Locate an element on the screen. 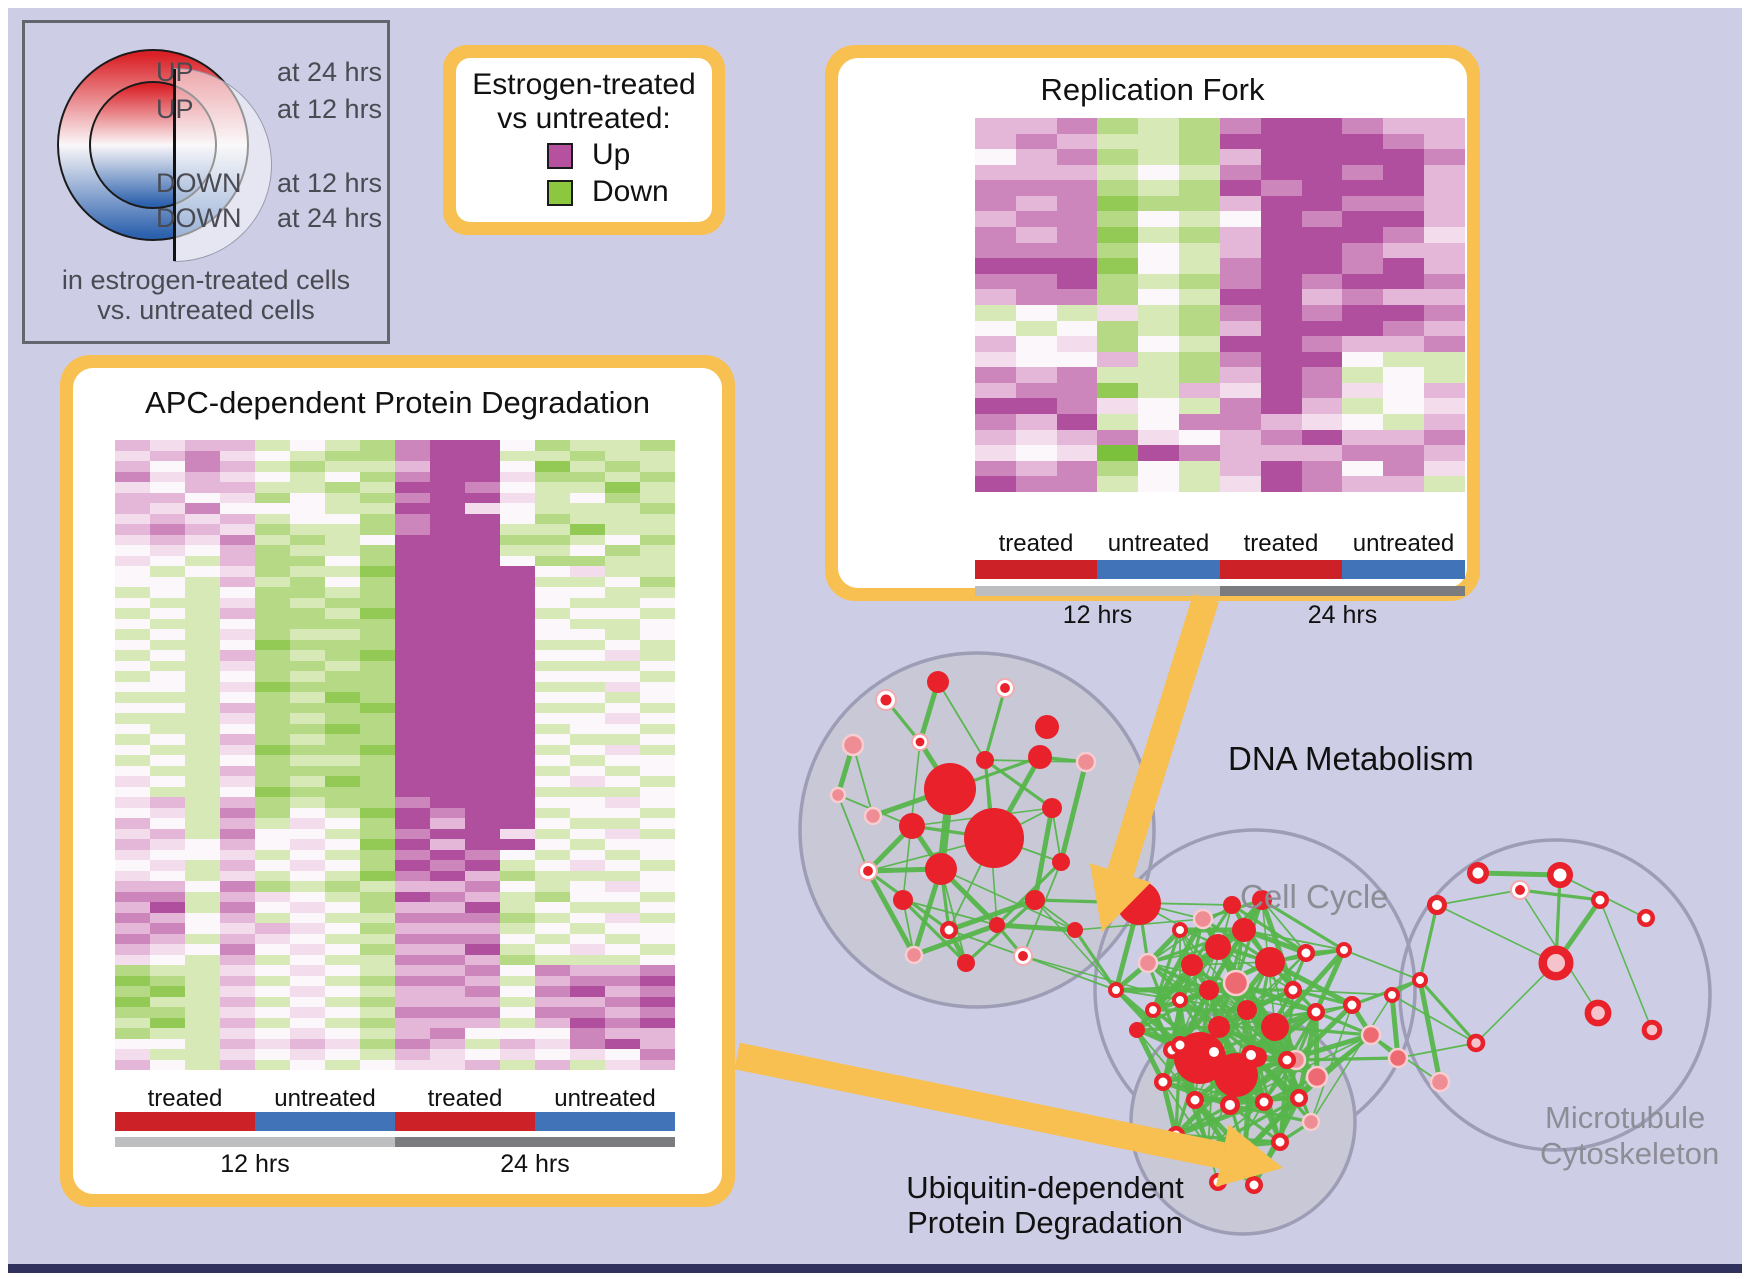 The height and width of the screenshot is (1279, 1750). apc-title: APC-dependent Protein Degradation is located at coordinates (397, 402).